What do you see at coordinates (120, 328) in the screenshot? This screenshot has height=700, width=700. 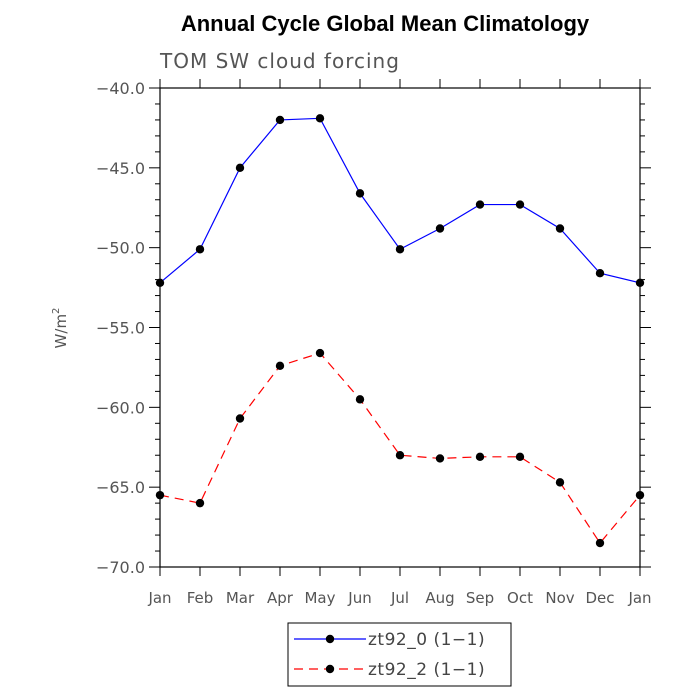 I see `y-tick-label: −55.0` at bounding box center [120, 328].